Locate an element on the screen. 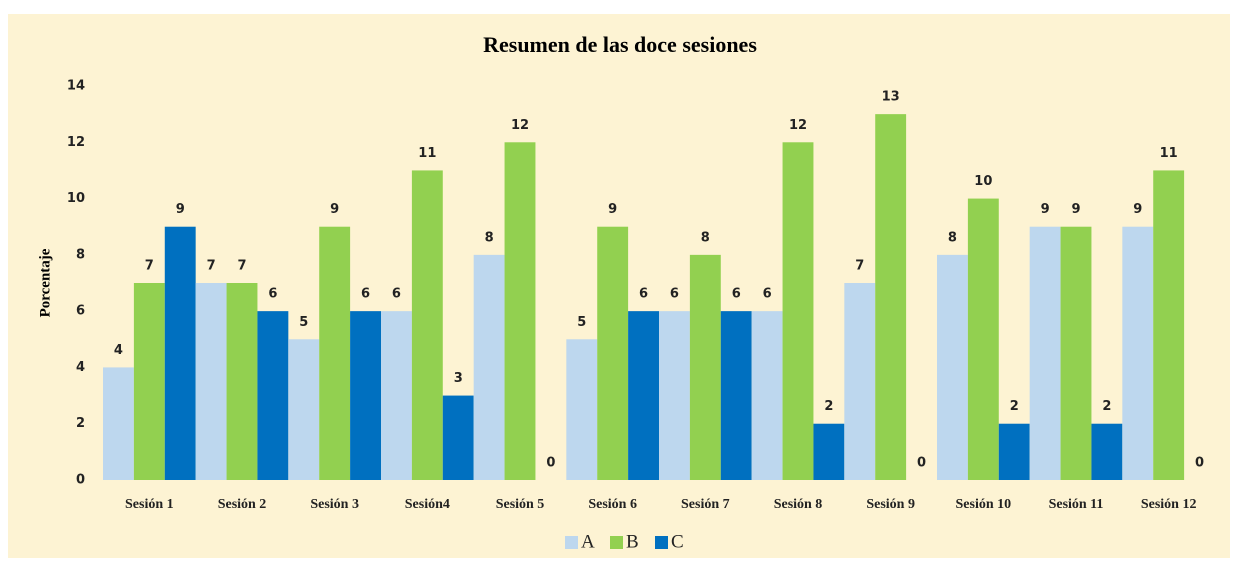  x-tick-label: Sesión 9 is located at coordinates (890, 504).